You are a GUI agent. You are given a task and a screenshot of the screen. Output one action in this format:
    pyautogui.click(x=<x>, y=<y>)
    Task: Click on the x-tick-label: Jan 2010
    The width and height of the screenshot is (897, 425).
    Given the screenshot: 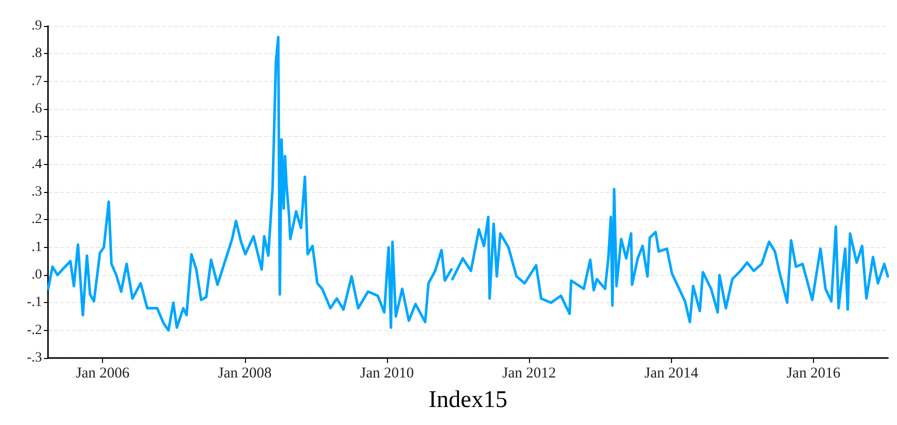 What is the action you would take?
    pyautogui.click(x=387, y=374)
    